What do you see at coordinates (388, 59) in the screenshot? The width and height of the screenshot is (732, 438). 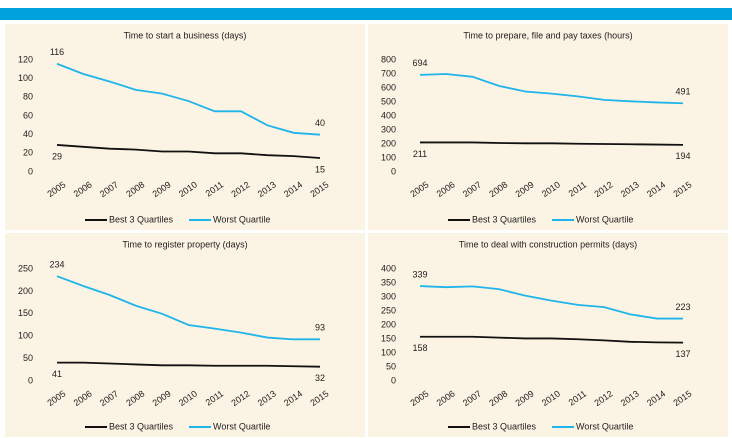 I see `y-tick-label: 800` at bounding box center [388, 59].